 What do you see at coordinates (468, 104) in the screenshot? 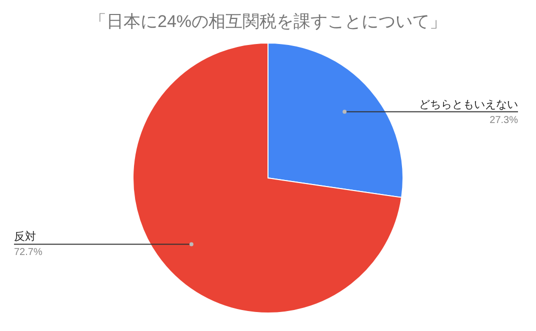
I see `slice-label: どちらともいえない` at bounding box center [468, 104].